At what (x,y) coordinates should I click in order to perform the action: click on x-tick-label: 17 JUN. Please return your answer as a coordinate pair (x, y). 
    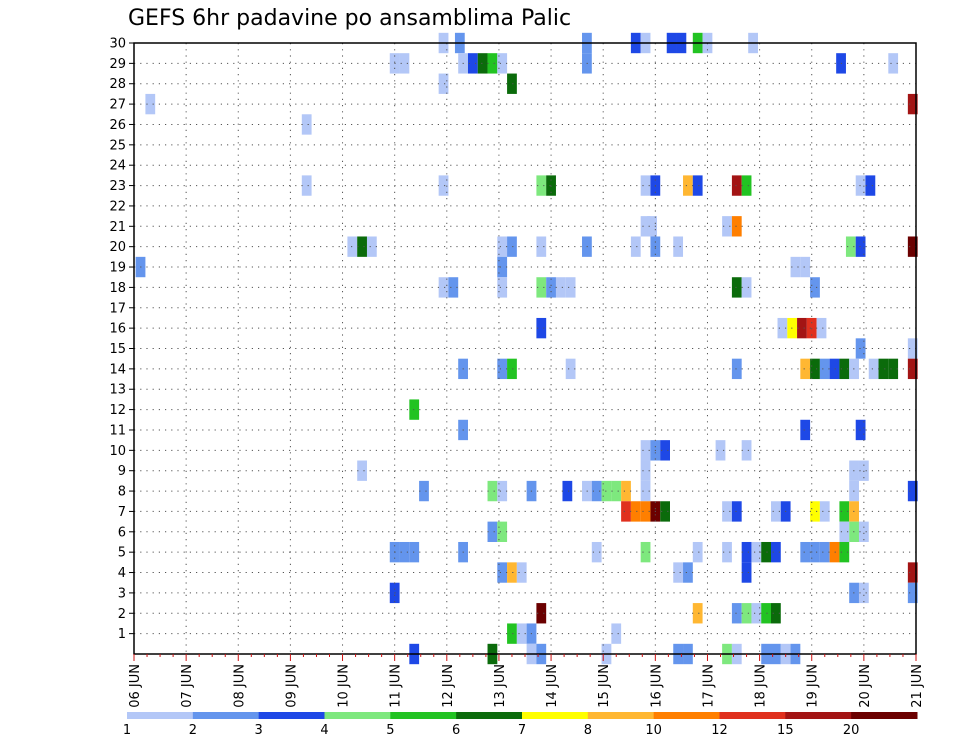
    Looking at the image, I should click on (708, 686).